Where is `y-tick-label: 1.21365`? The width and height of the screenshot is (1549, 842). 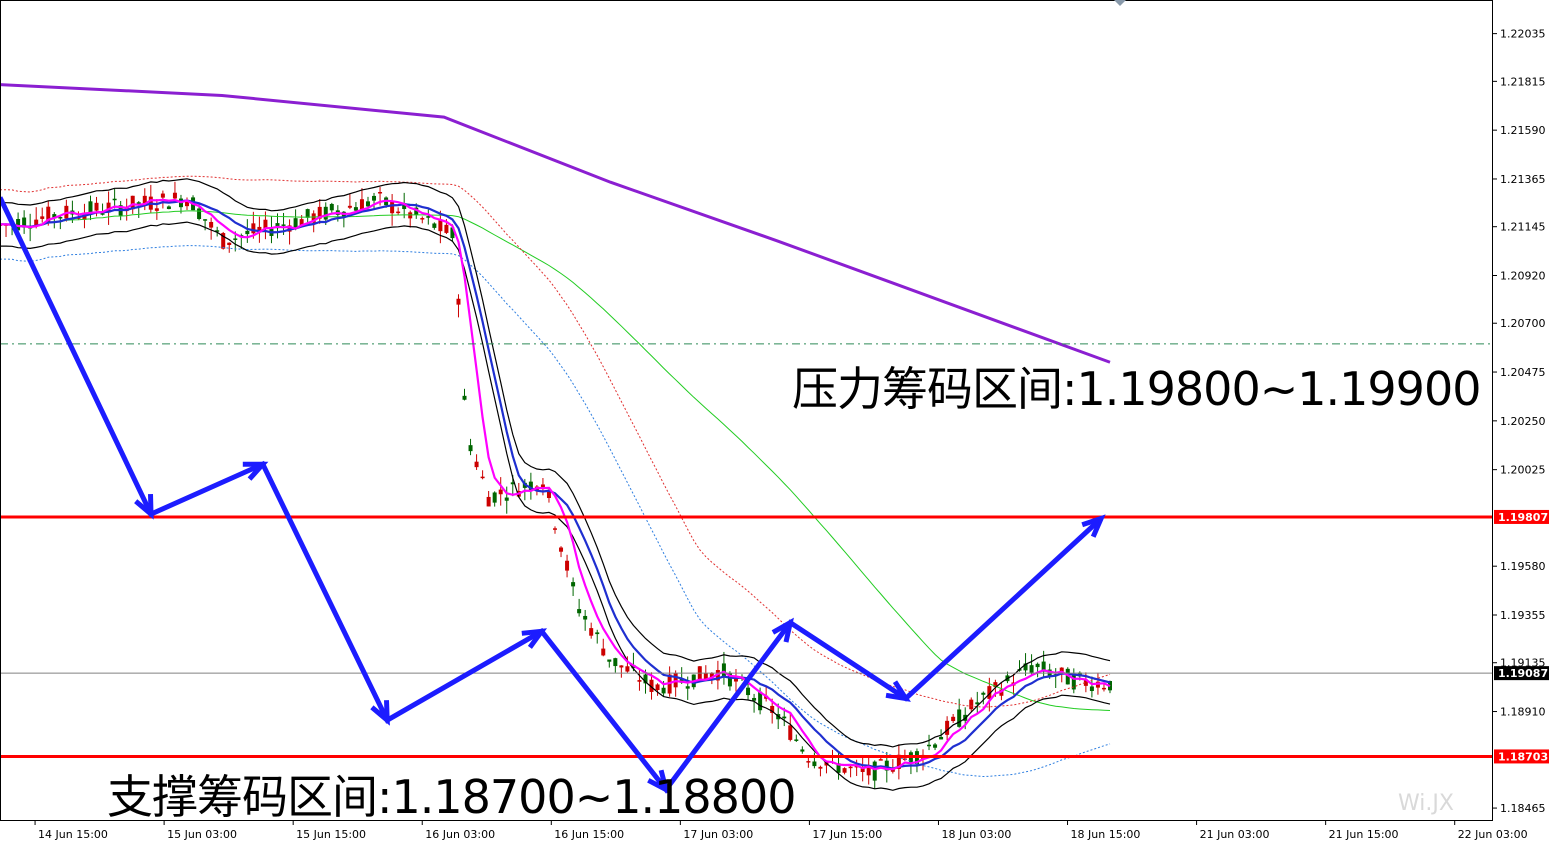 y-tick-label: 1.21365 is located at coordinates (1523, 179).